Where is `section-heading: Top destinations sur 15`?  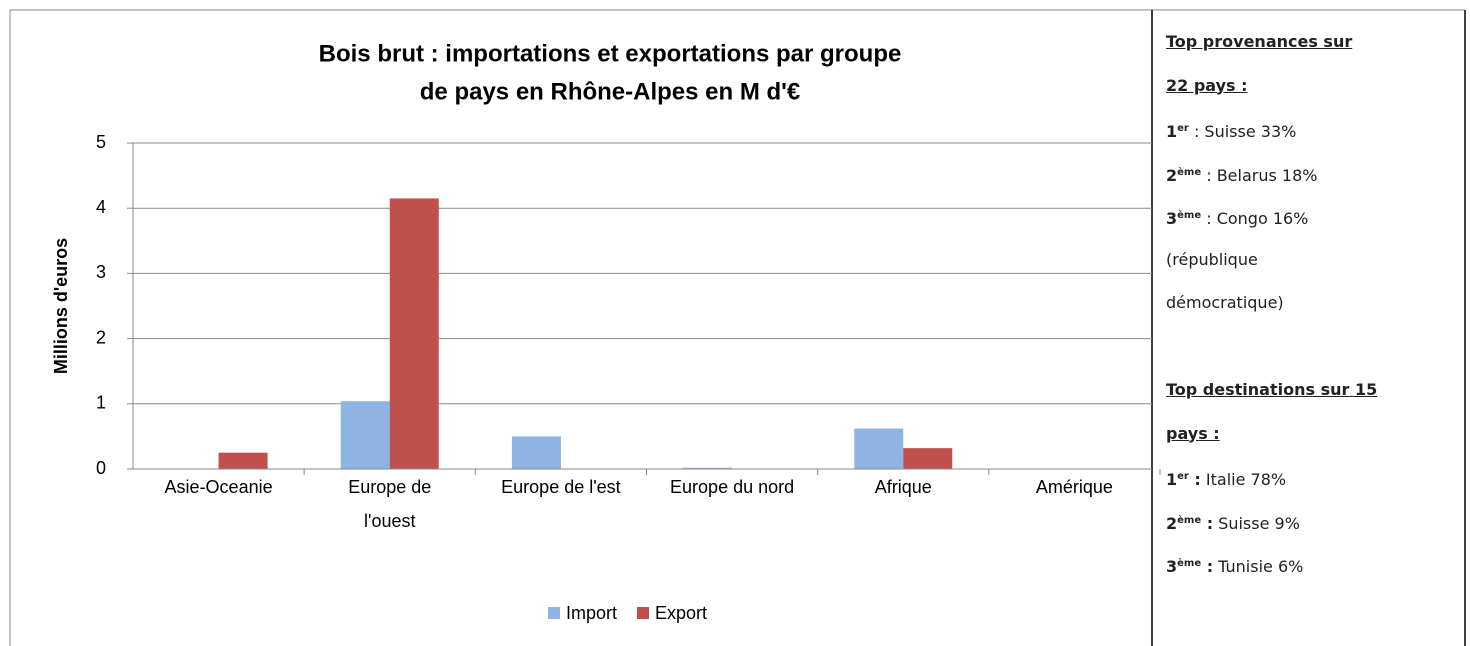
section-heading: Top destinations sur 15 is located at coordinates (1272, 389).